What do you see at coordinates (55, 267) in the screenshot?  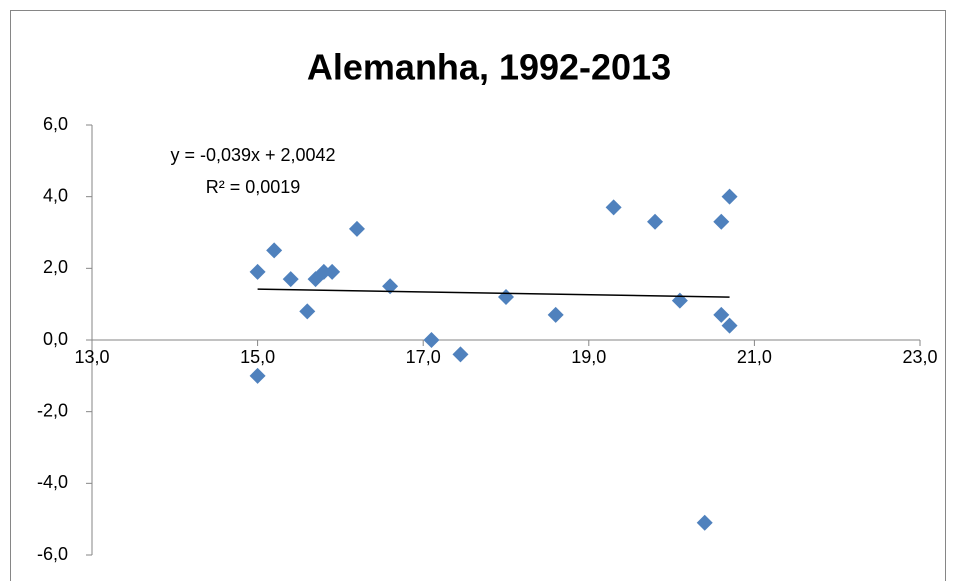 I see `y-tick-label: 2,0` at bounding box center [55, 267].